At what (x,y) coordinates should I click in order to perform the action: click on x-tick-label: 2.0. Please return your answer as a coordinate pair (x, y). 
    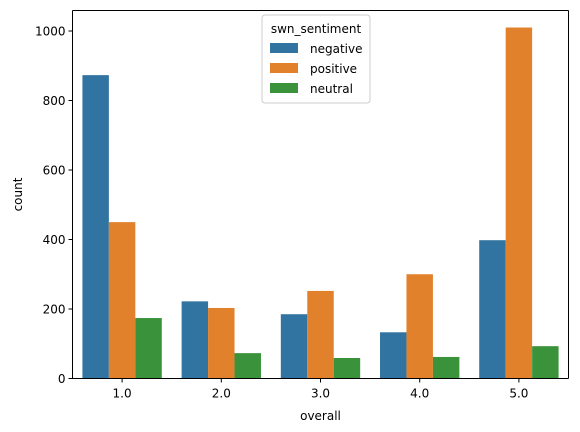
    Looking at the image, I should click on (221, 394).